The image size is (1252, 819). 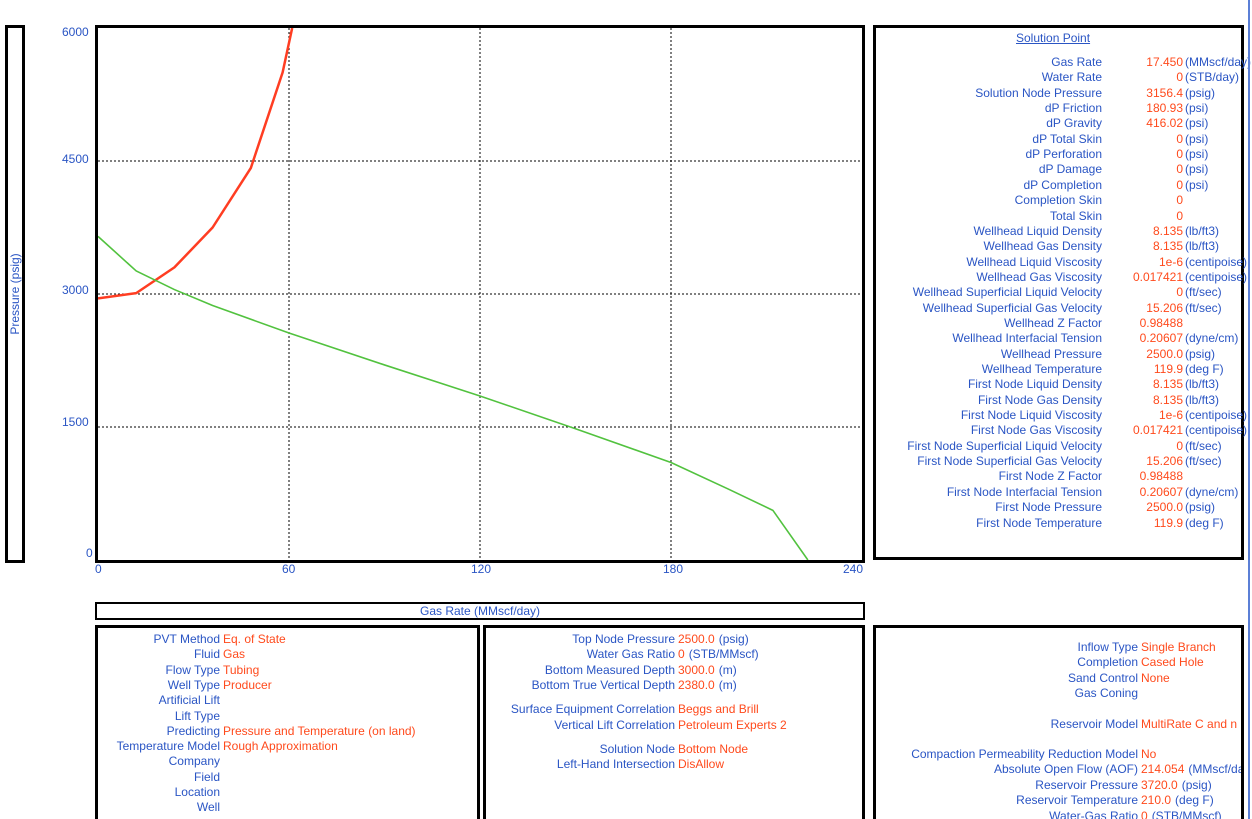 What do you see at coordinates (1004, 445) in the screenshot?
I see `solution-label: First Node Superficial Liquid Velocity` at bounding box center [1004, 445].